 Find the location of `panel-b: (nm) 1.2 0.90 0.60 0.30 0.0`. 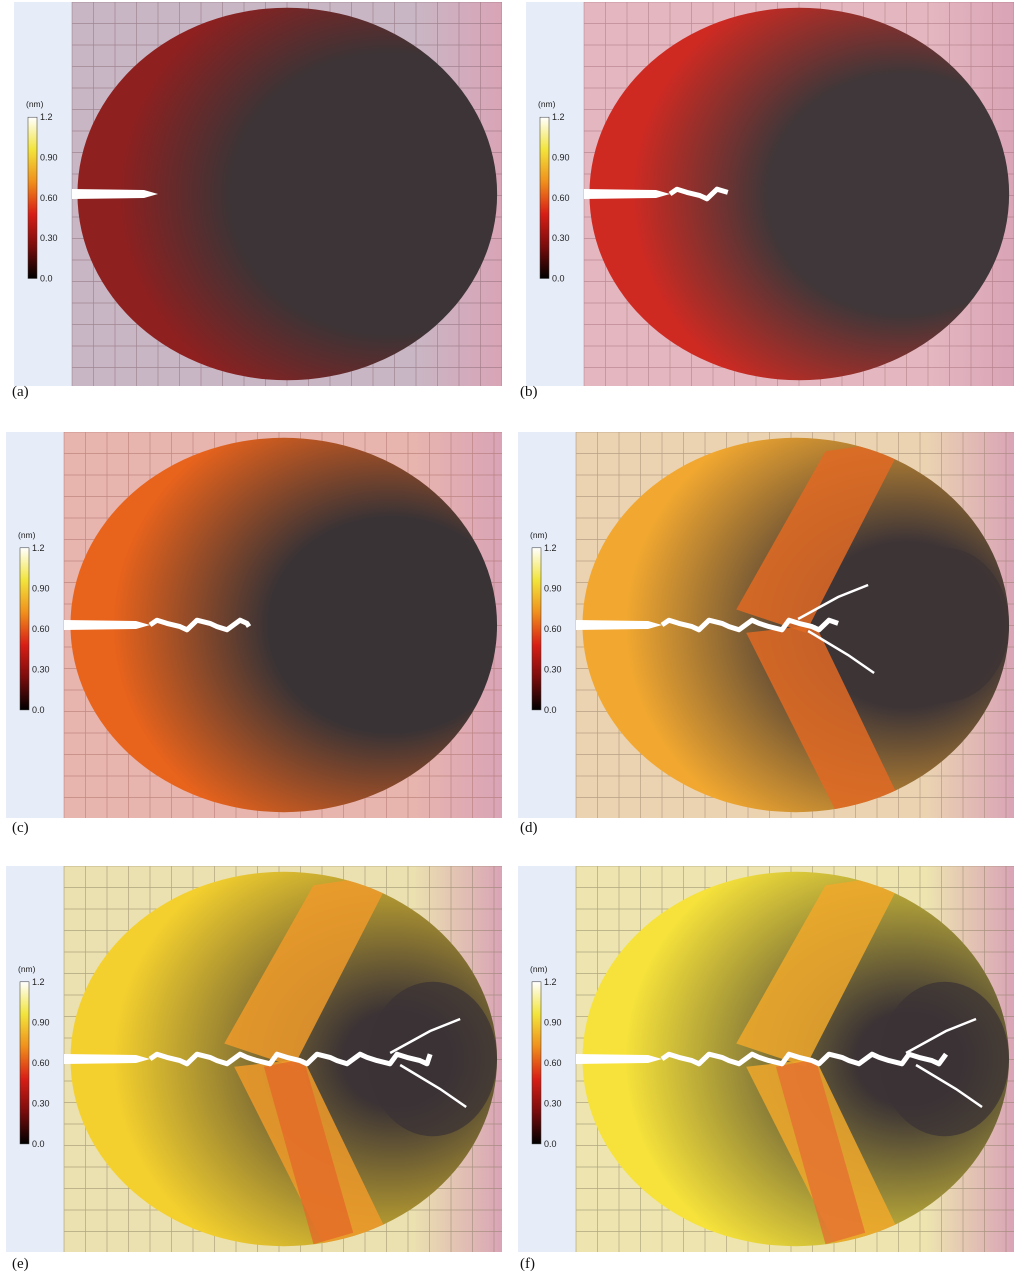

panel-b: (nm) 1.2 0.90 0.60 0.30 0.0 is located at coordinates (770, 194).